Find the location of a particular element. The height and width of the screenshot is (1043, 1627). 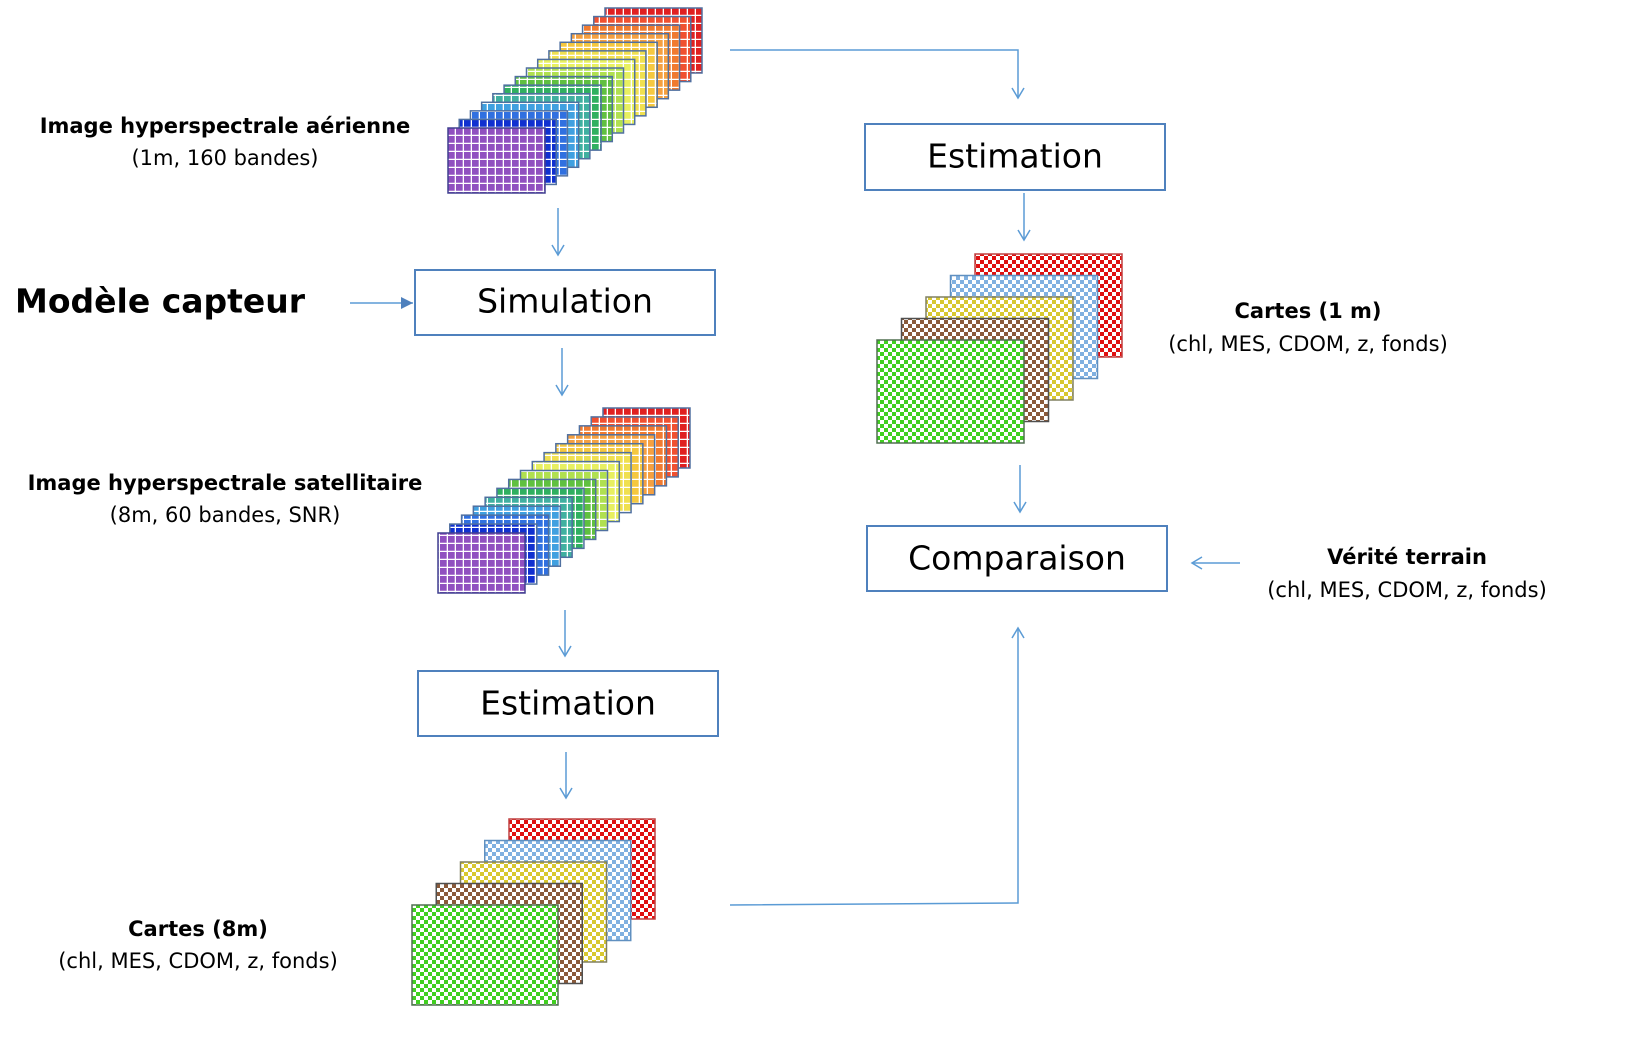

box-label: Simulation is located at coordinates (565, 301).